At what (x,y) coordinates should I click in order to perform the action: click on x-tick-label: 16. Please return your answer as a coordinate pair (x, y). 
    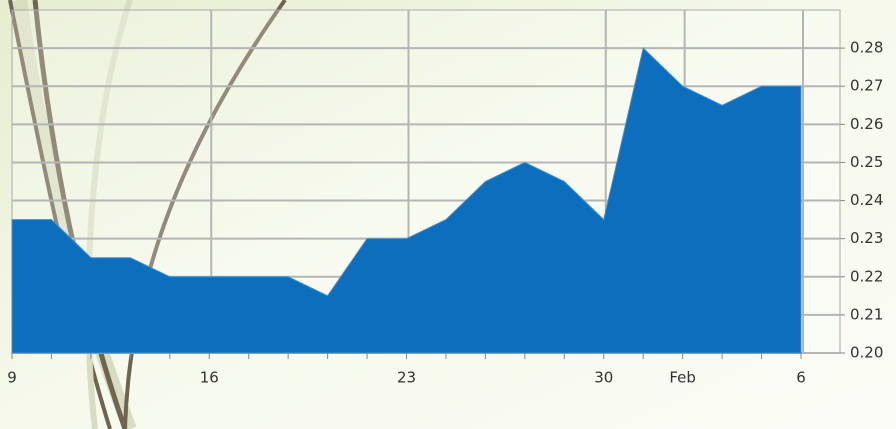
    Looking at the image, I should click on (209, 378).